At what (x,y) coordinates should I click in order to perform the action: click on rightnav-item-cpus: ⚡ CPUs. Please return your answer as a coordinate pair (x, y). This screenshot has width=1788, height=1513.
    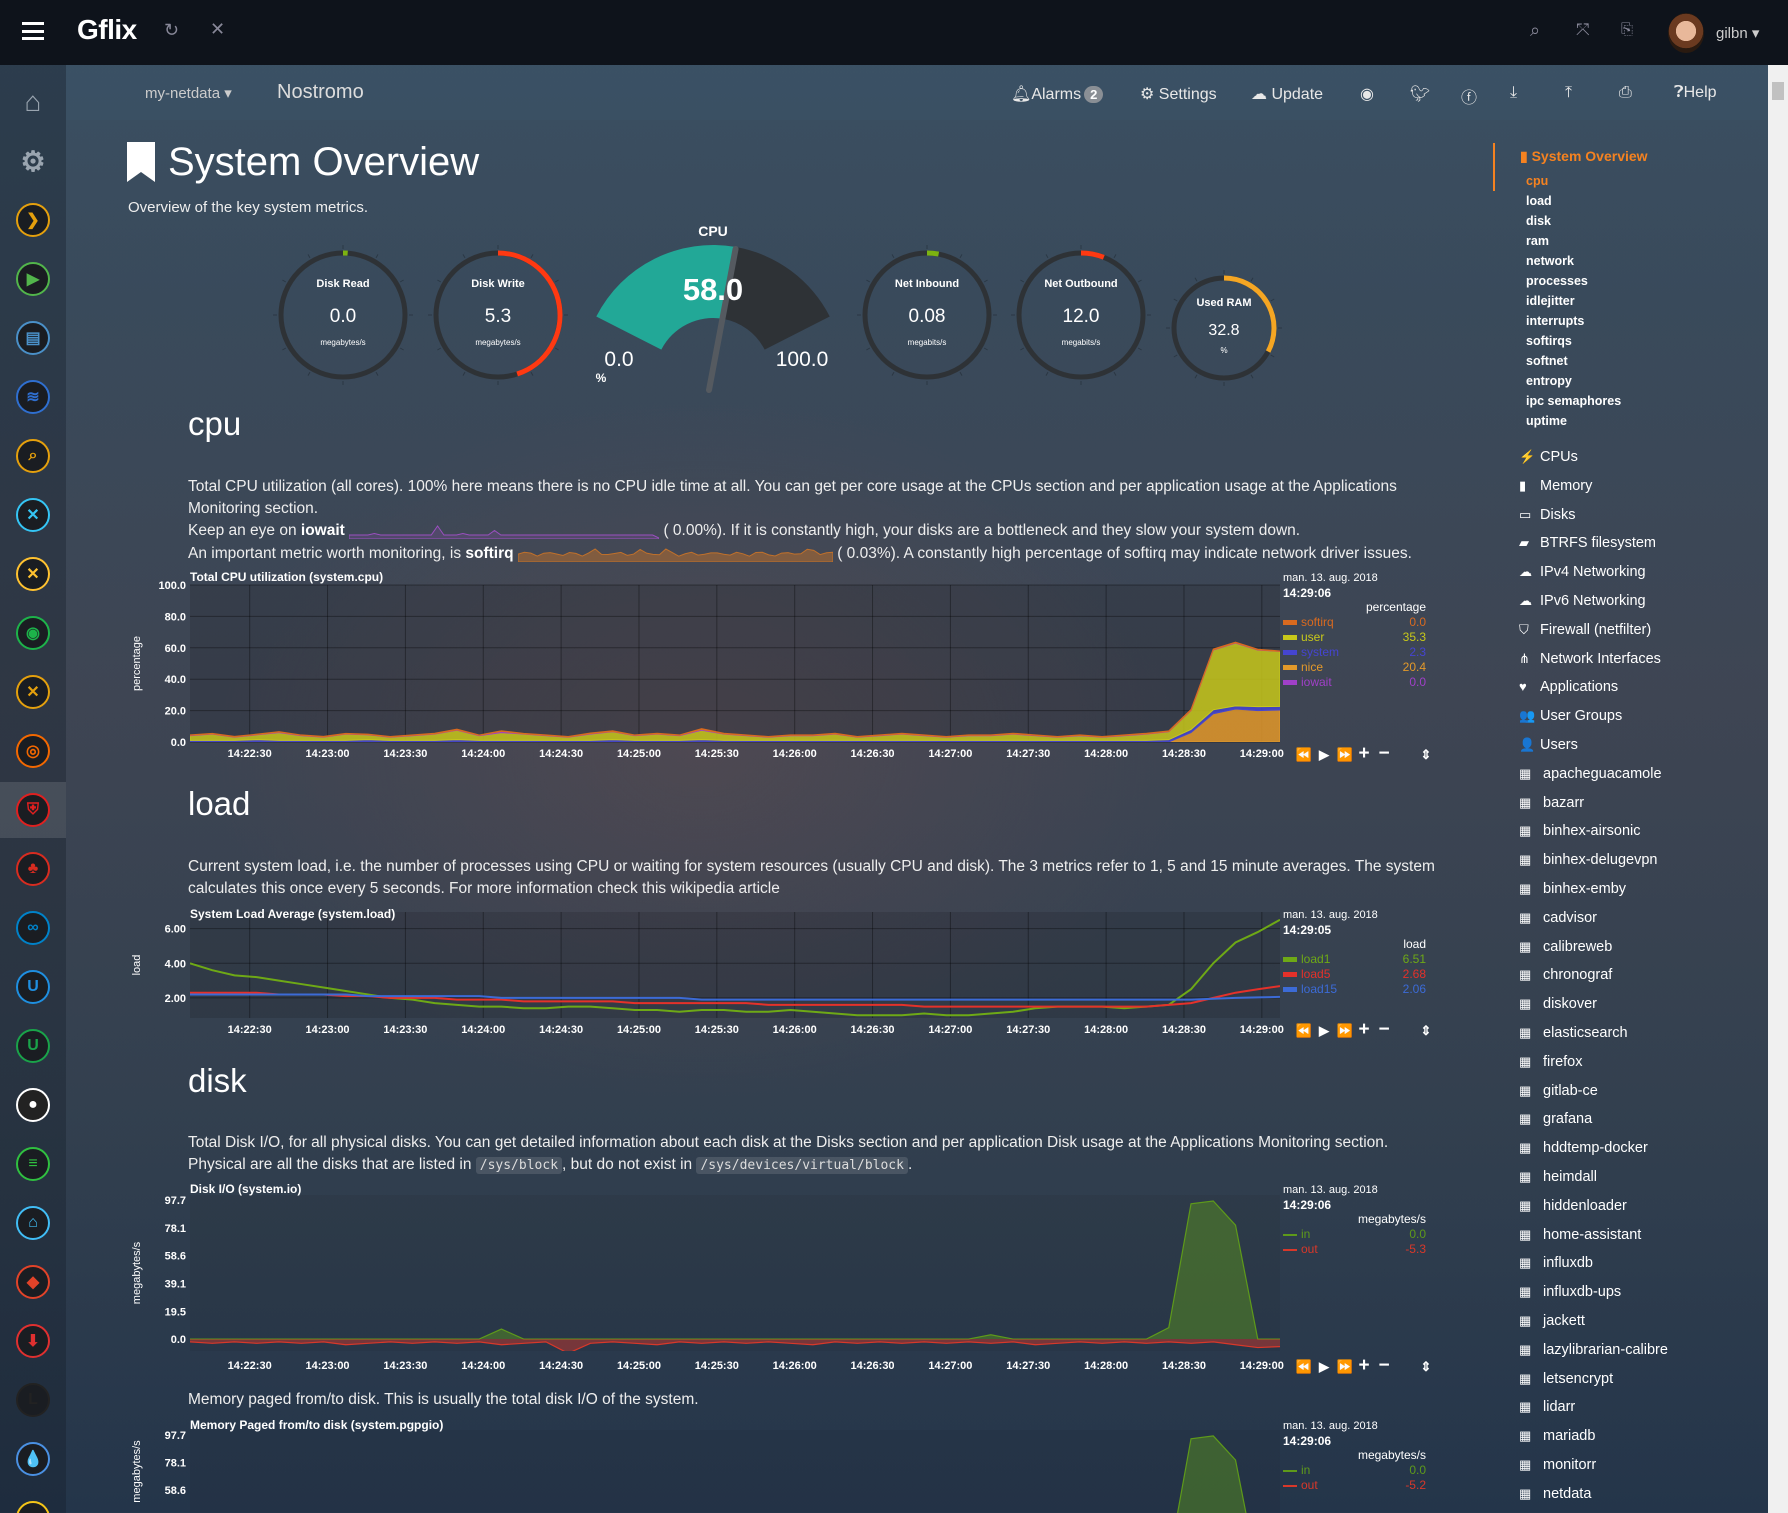
    Looking at the image, I should click on (1548, 457).